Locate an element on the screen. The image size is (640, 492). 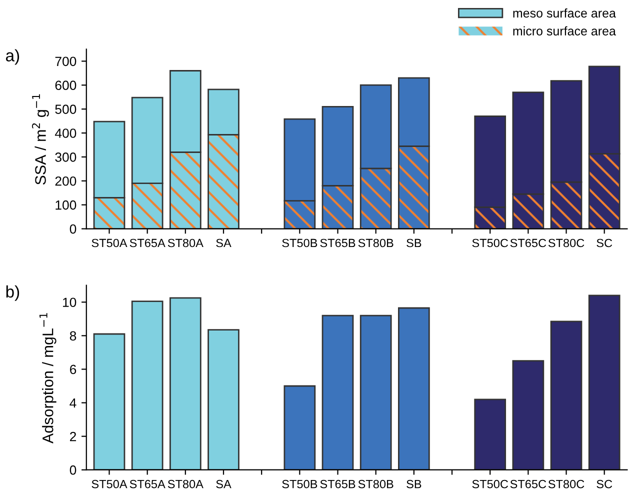
y-axis-title: SSA / m$^{2}$ g$^{−1}$ is located at coordinates (40, 139).